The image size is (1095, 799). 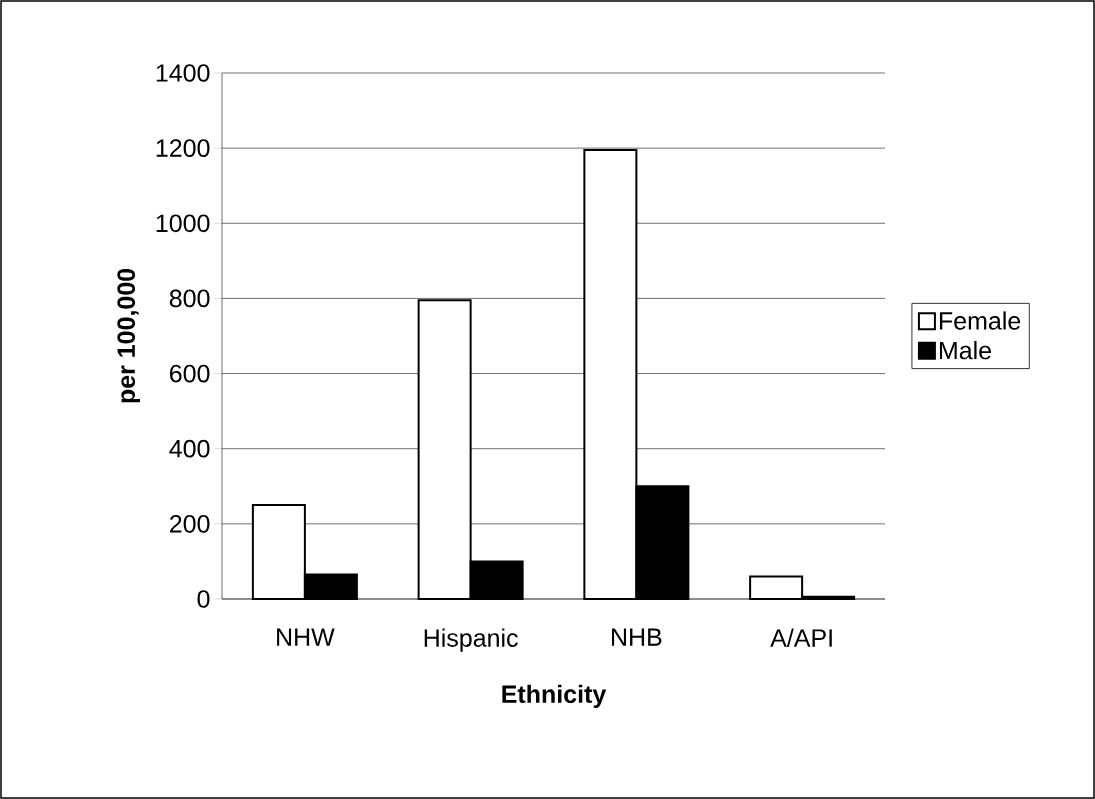 What do you see at coordinates (554, 696) in the screenshot?
I see `x-axis-title: Ethnicity` at bounding box center [554, 696].